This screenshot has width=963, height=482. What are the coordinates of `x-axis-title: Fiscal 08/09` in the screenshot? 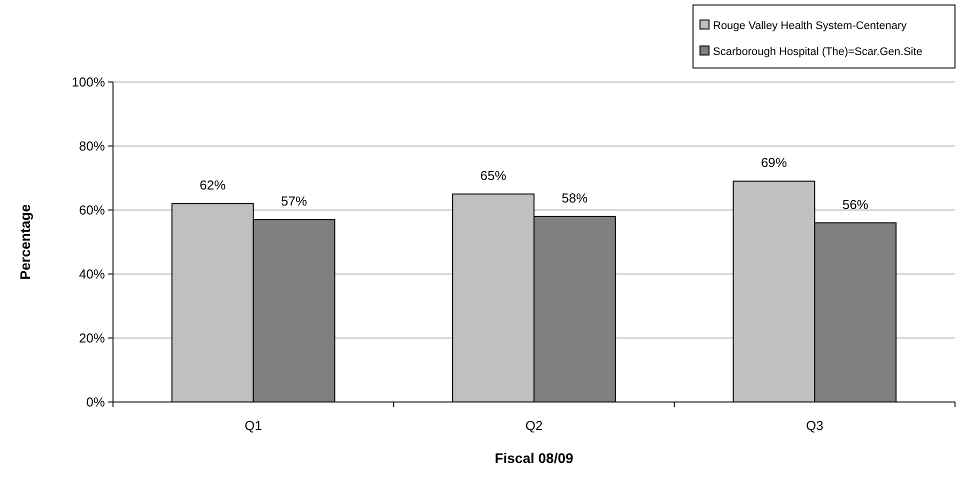 It's located at (534, 458).